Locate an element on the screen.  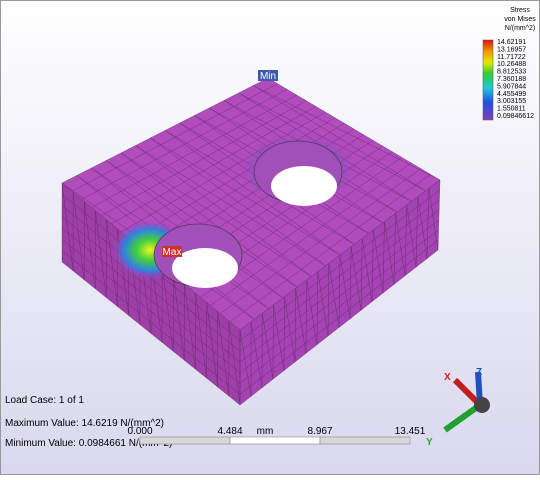
legend-title: N/(mm^2) is located at coordinates (520, 28).